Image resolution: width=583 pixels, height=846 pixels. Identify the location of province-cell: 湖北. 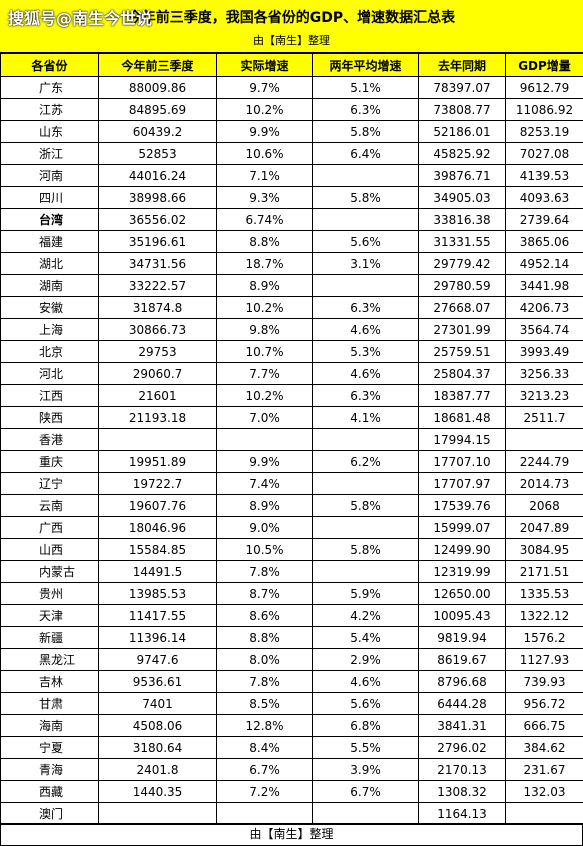
(49, 263).